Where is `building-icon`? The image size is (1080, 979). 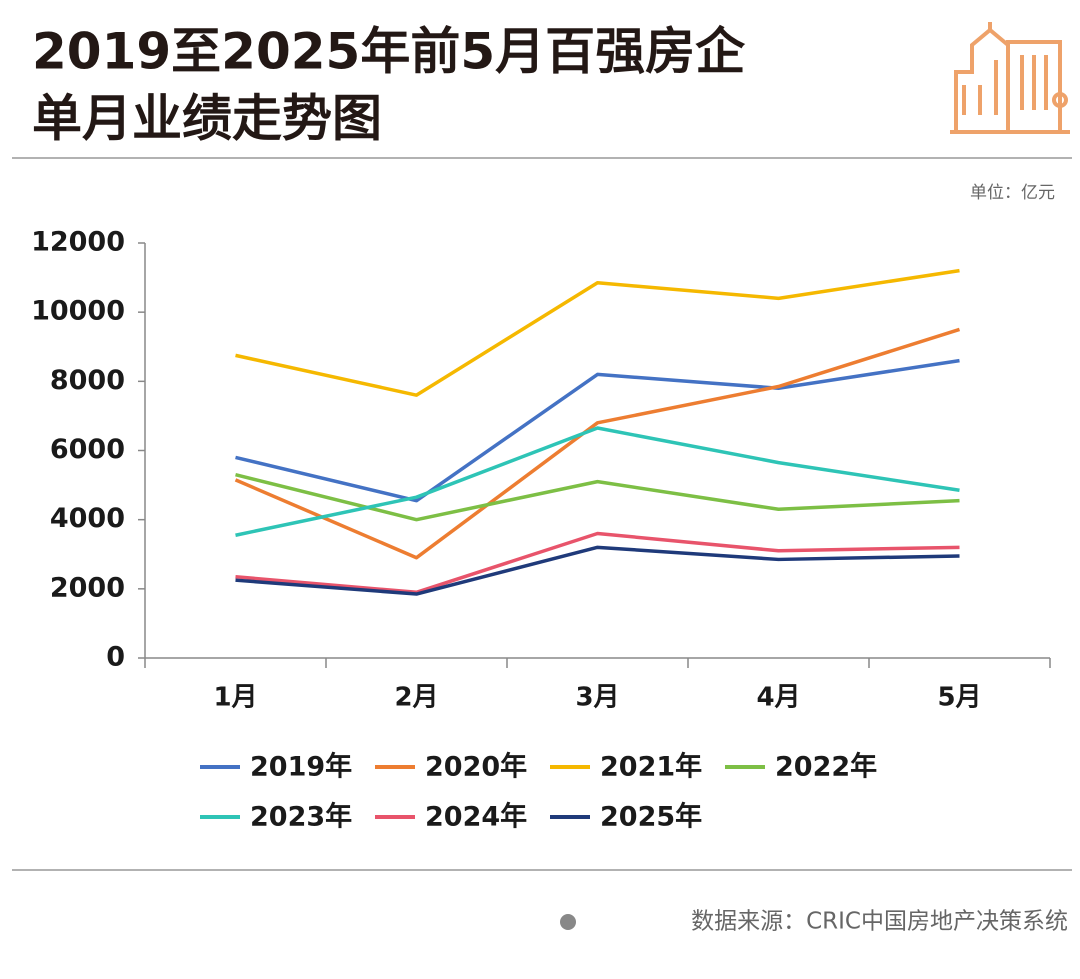 building-icon is located at coordinates (1010, 78).